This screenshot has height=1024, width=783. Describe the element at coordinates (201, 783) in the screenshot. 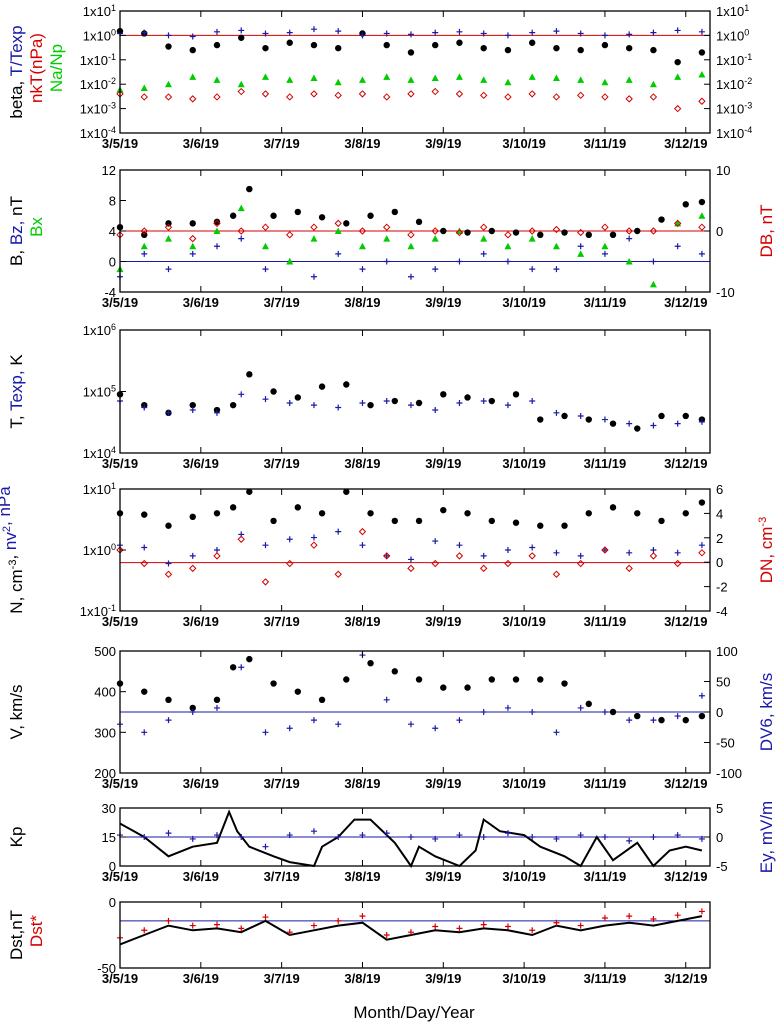

I see `date-tick-label: 3/6/19` at that location.